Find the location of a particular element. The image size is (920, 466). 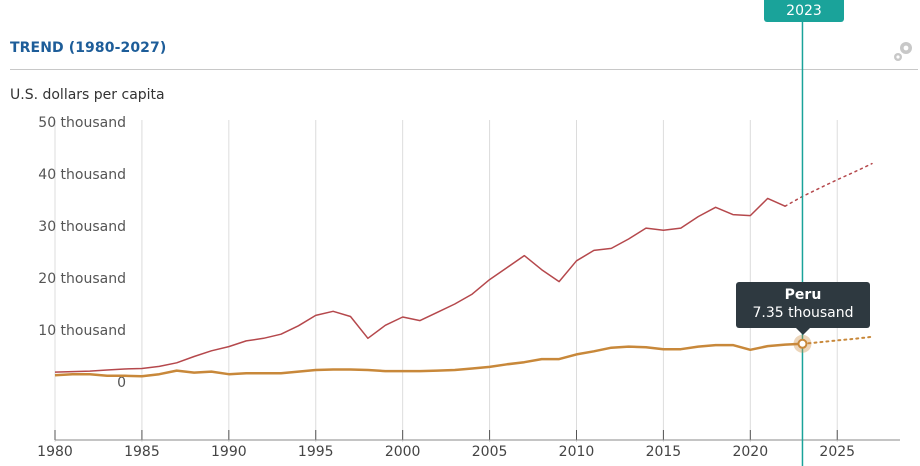

x-tick-label: 2010 is located at coordinates (577, 452).